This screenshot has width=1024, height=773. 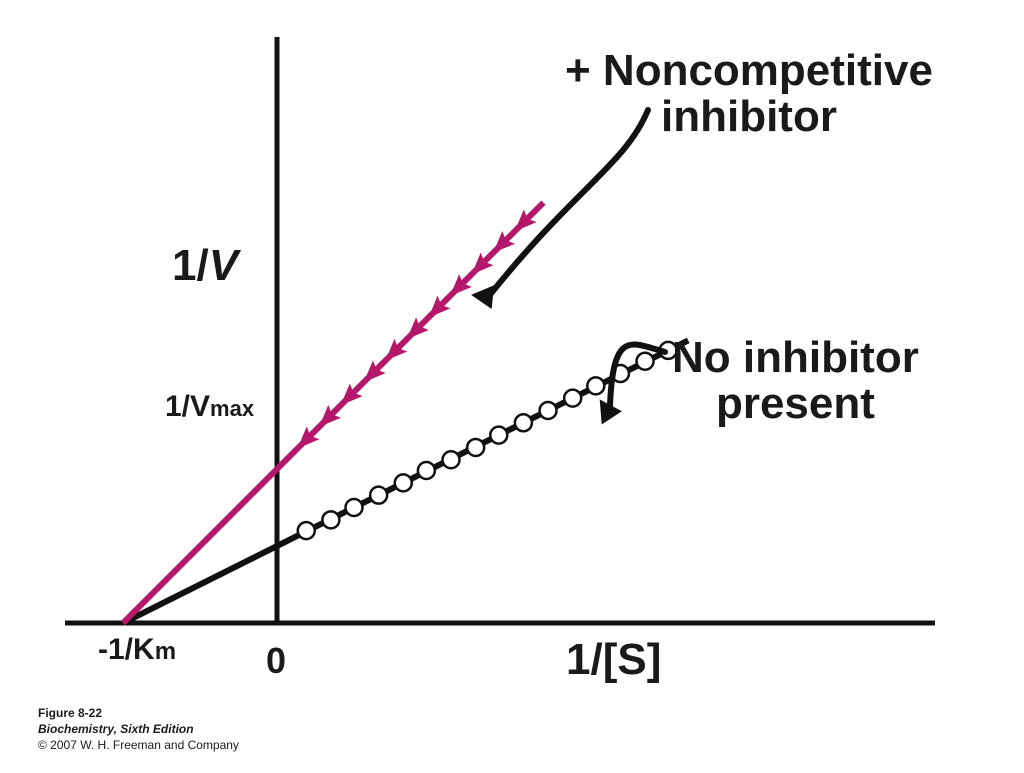 I want to click on km-intercept-label: -1/Km, so click(x=137, y=650).